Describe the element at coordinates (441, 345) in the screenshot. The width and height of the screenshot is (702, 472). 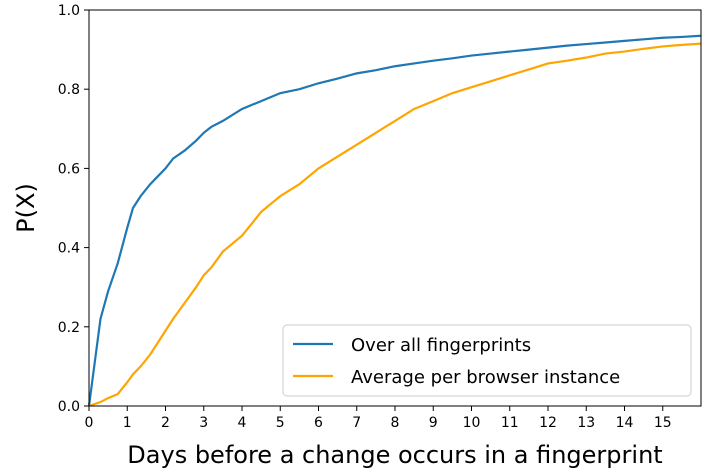
I see `legend-label: Over all fingerprints` at that location.